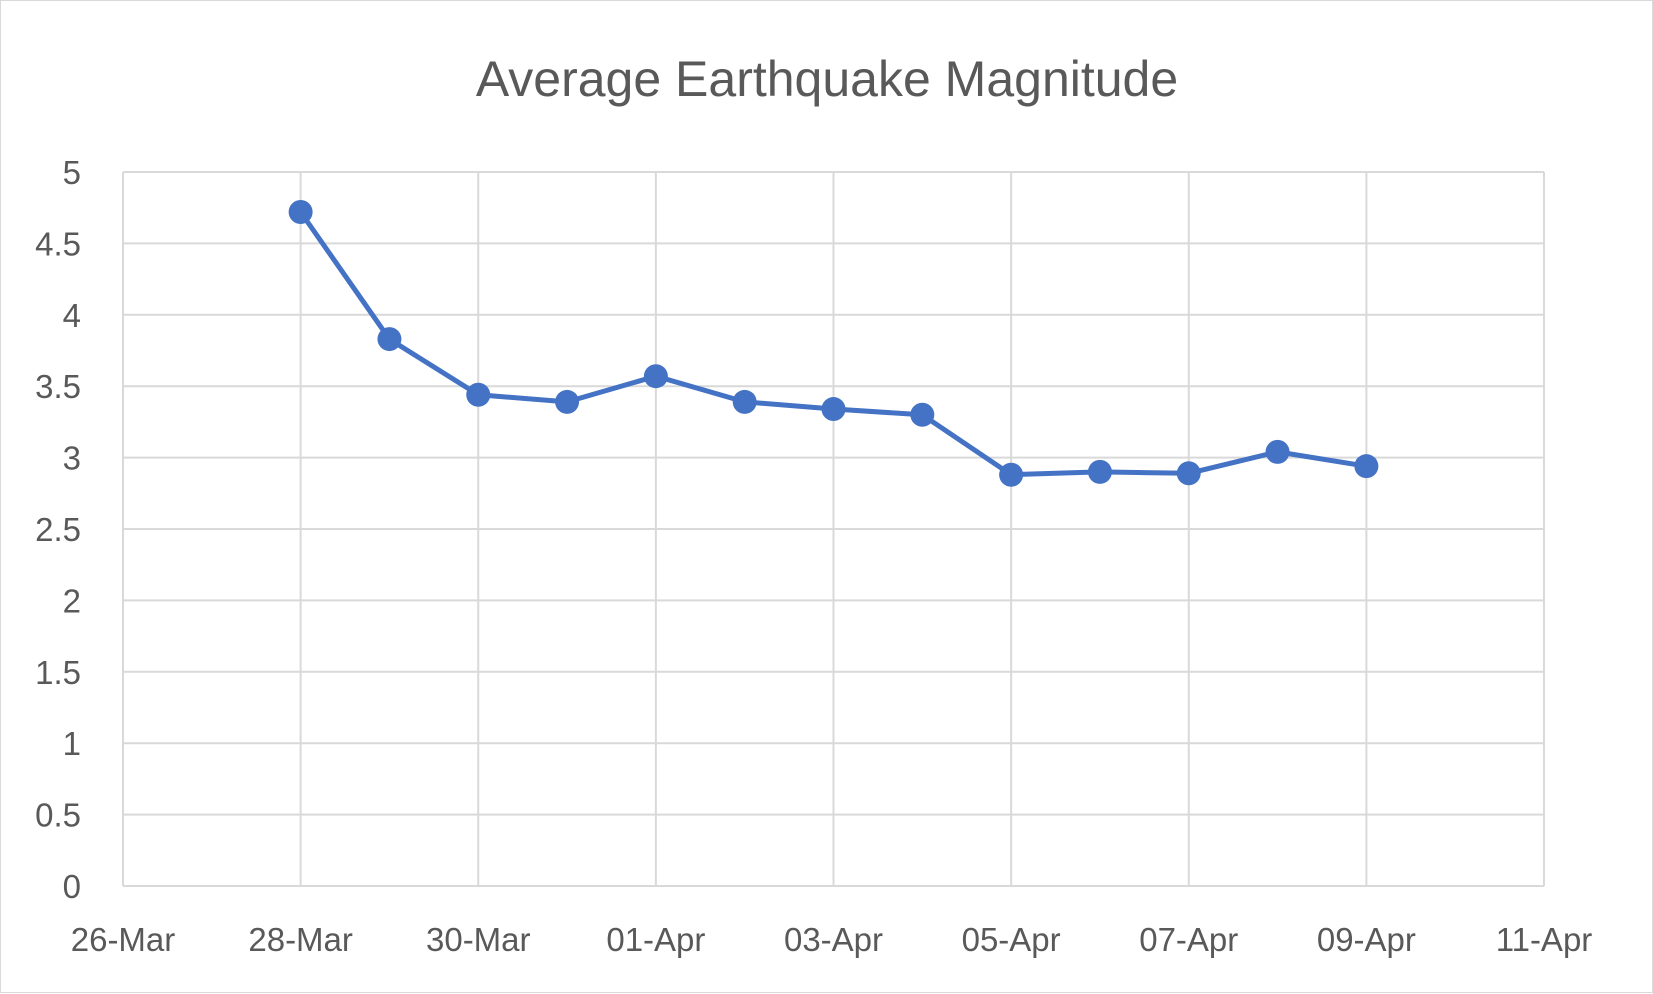 The width and height of the screenshot is (1653, 994). I want to click on y-tick-label: 3, so click(72, 458).